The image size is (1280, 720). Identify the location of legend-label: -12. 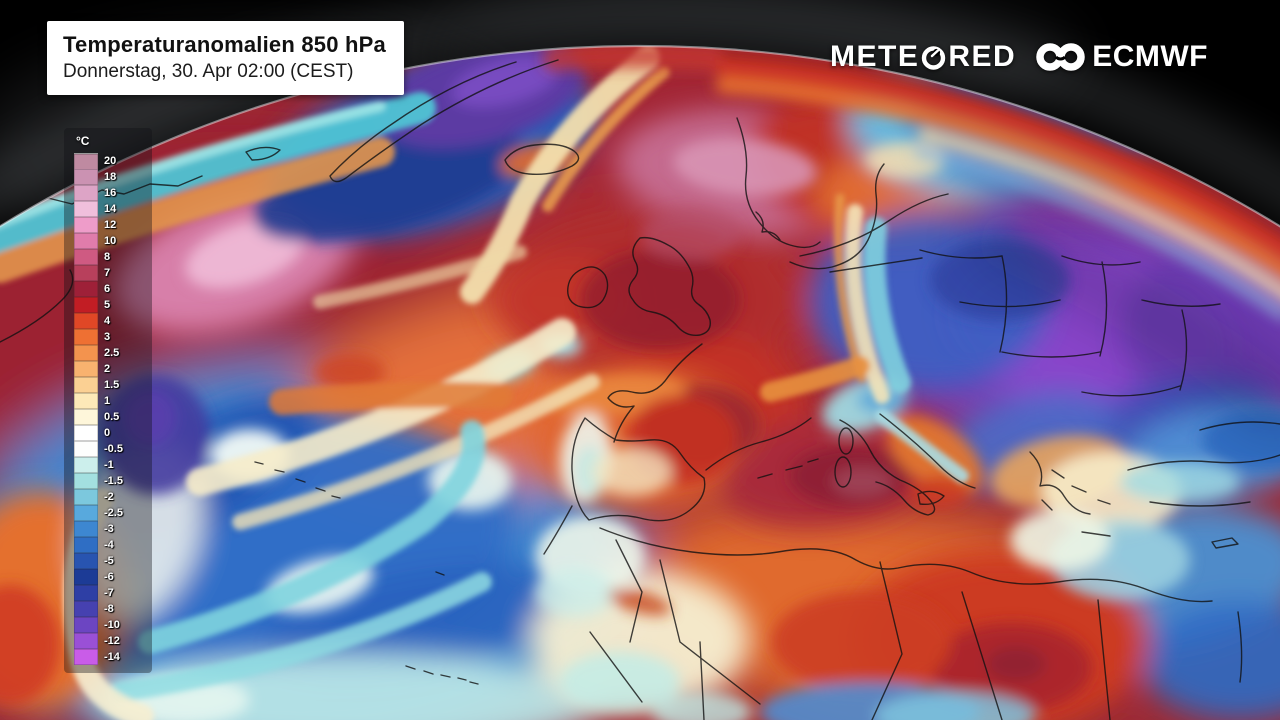
(112, 641).